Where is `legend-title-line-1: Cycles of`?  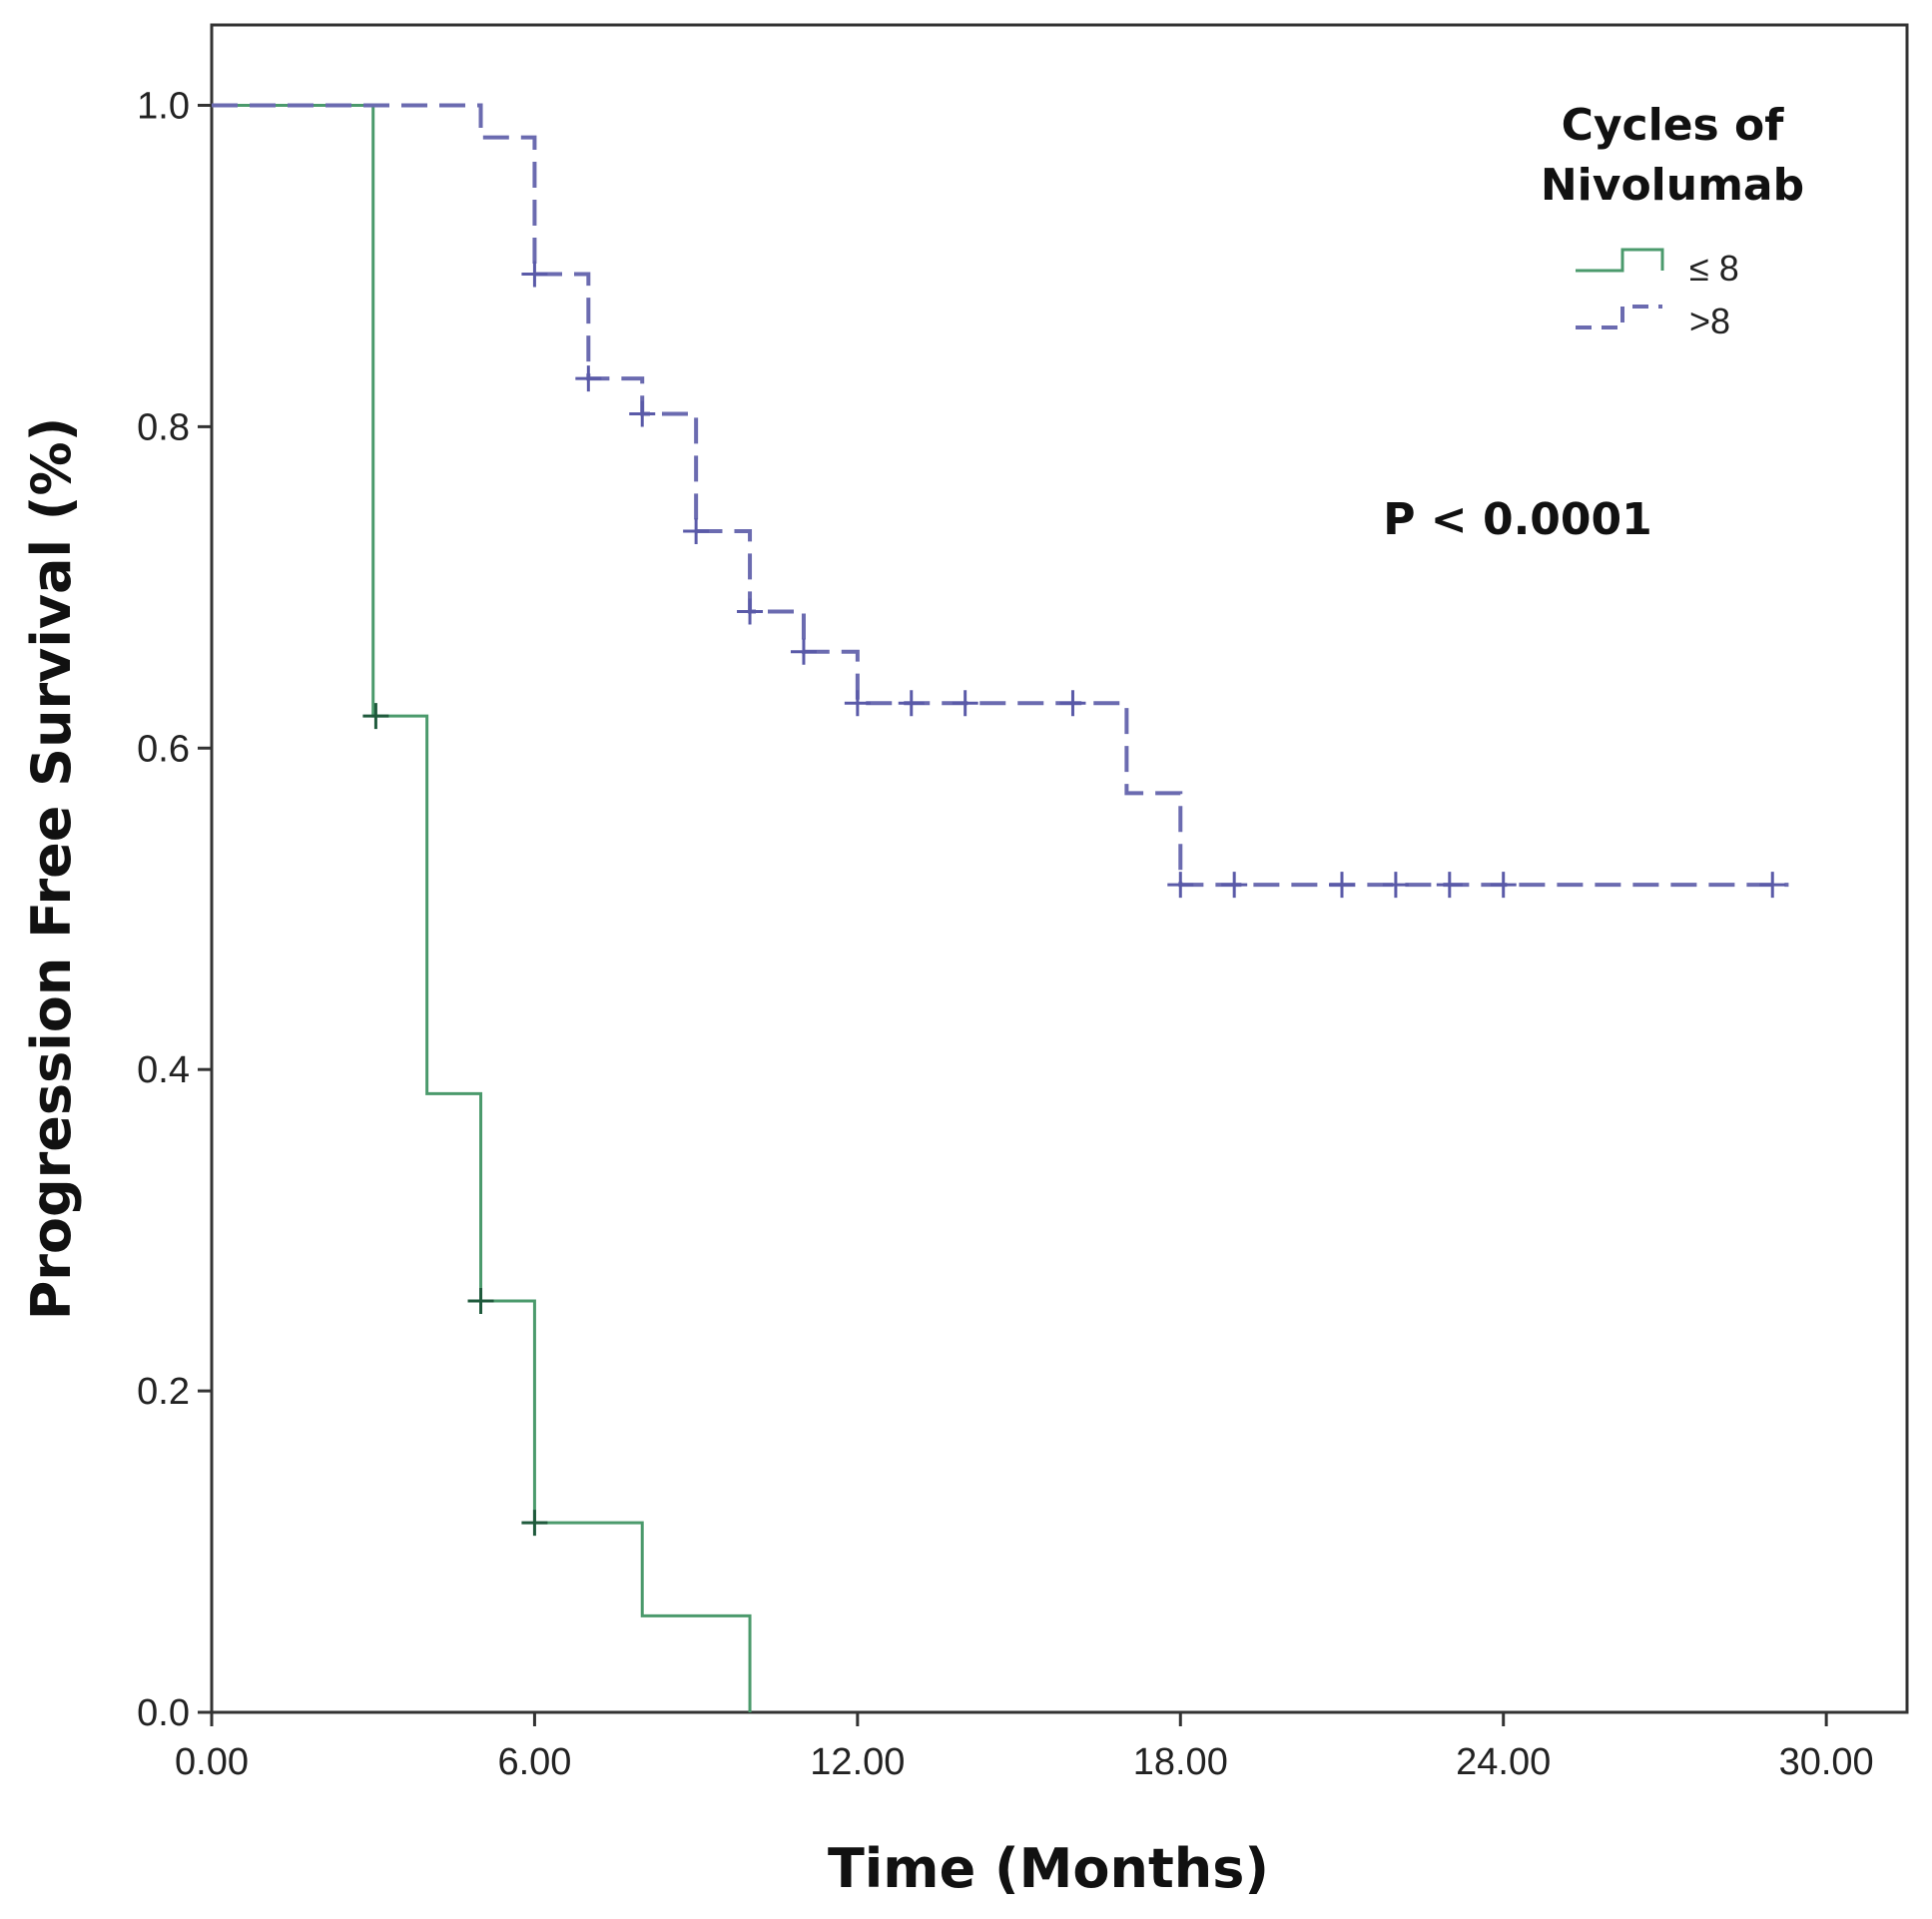 legend-title-line-1: Cycles of is located at coordinates (1673, 125).